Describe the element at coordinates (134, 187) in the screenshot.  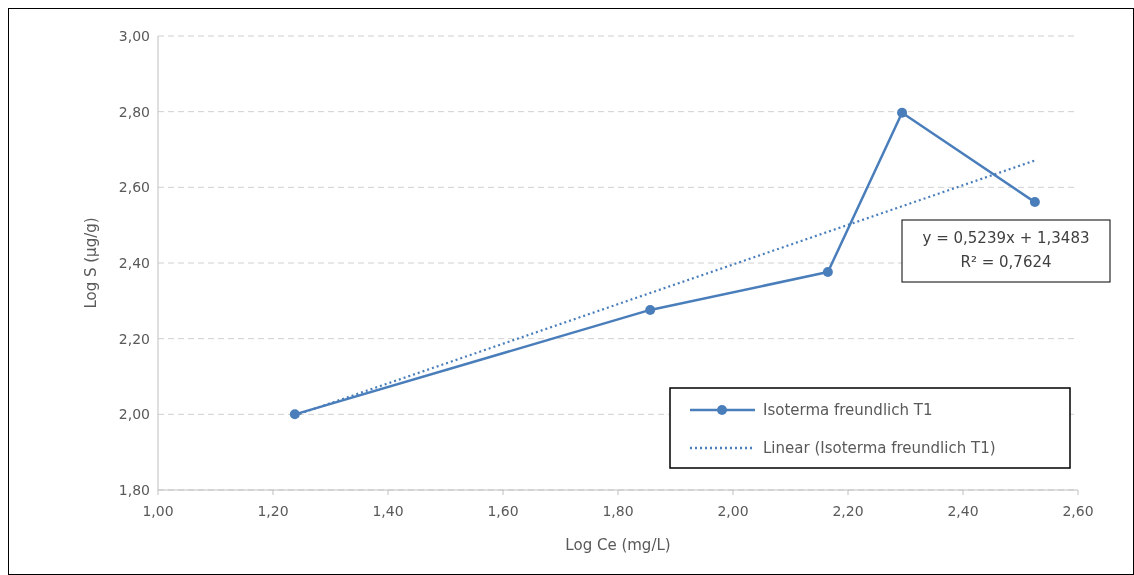
I see `y-tick-label: 2,60` at that location.